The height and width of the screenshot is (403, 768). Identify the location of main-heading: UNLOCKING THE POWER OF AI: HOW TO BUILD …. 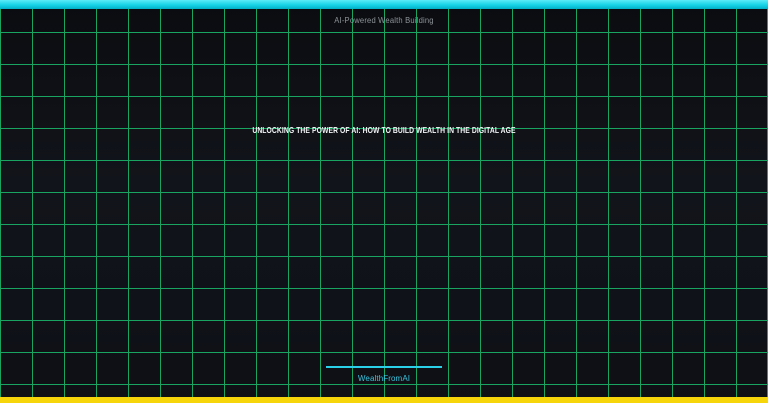
(384, 130).